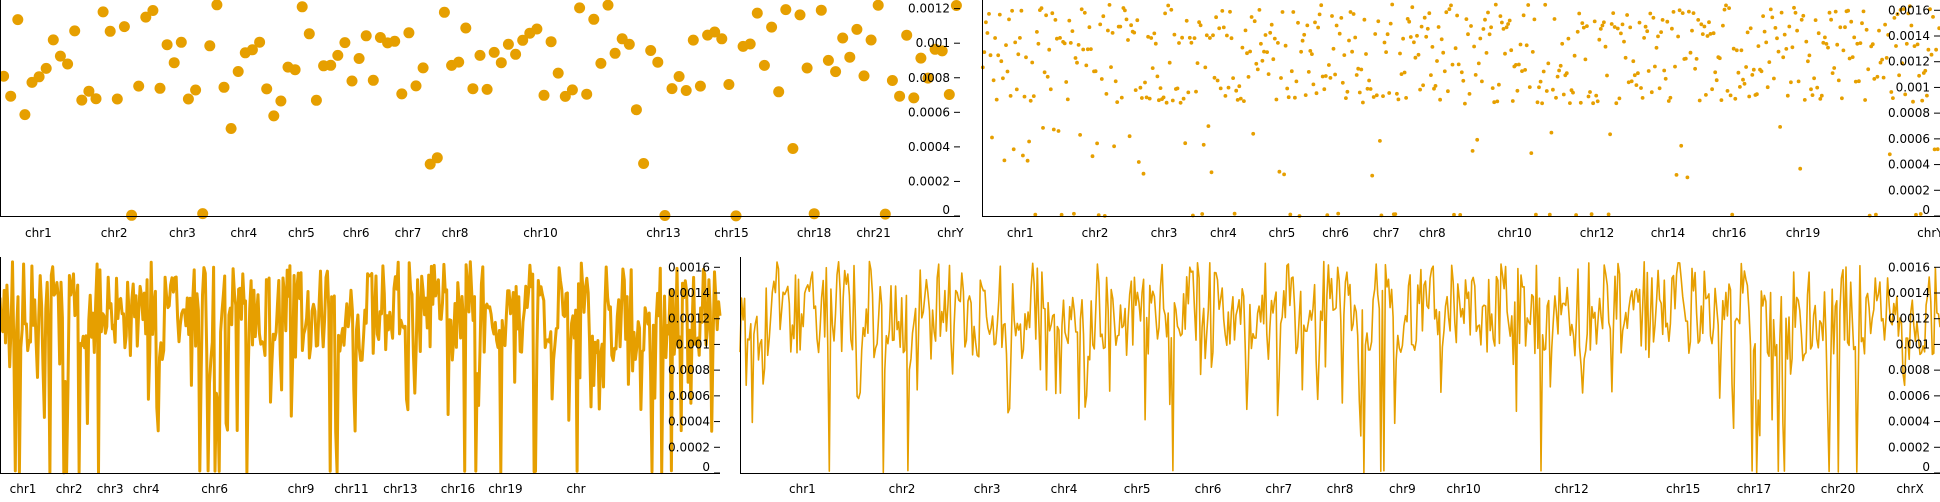 The width and height of the screenshot is (1940, 502). I want to click on x-tick-label: chrY, so click(950, 233).